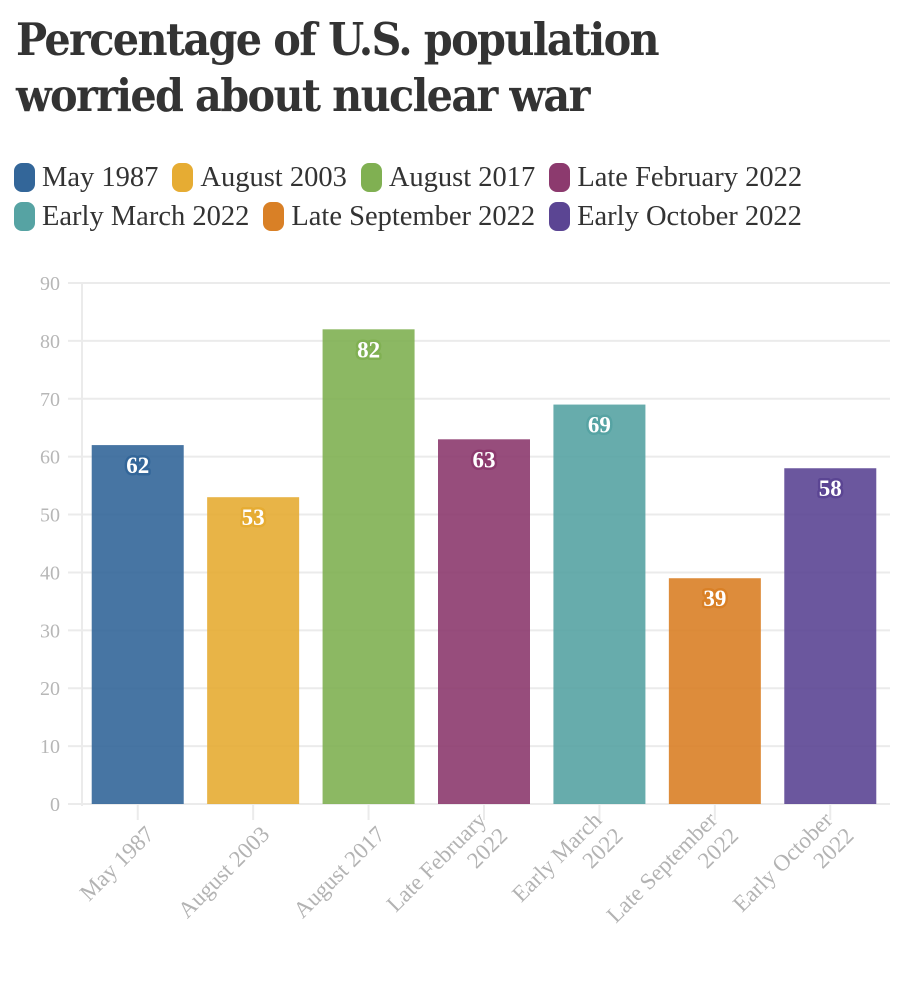 This screenshot has height=986, width=908. Describe the element at coordinates (50, 400) in the screenshot. I see `y-tick-label: 70` at that location.